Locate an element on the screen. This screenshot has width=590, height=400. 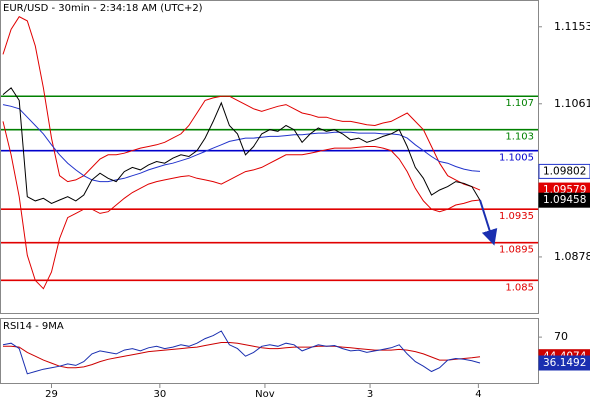
level-label: 1.107 is located at coordinates (519, 103).